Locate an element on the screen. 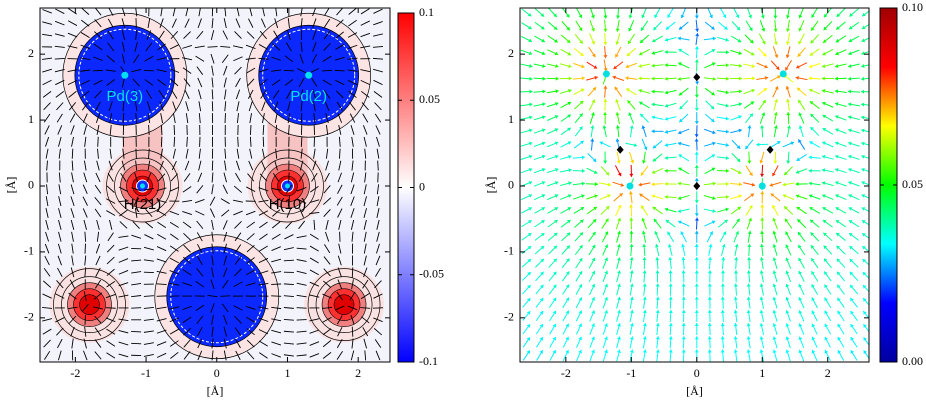 This screenshot has height=401, width=926. contour is located at coordinates (309, 75).